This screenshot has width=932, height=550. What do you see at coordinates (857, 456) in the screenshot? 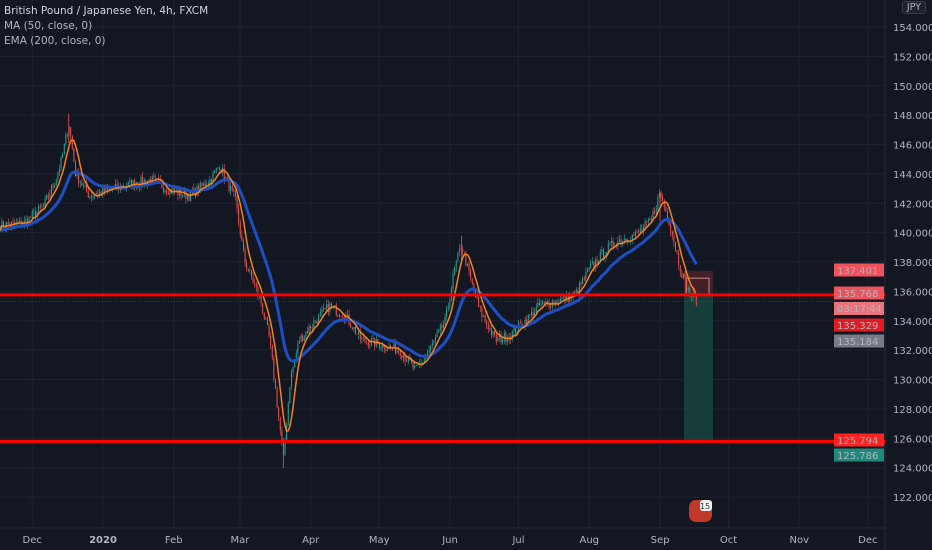
I see `price-label: 125.786` at bounding box center [857, 456].